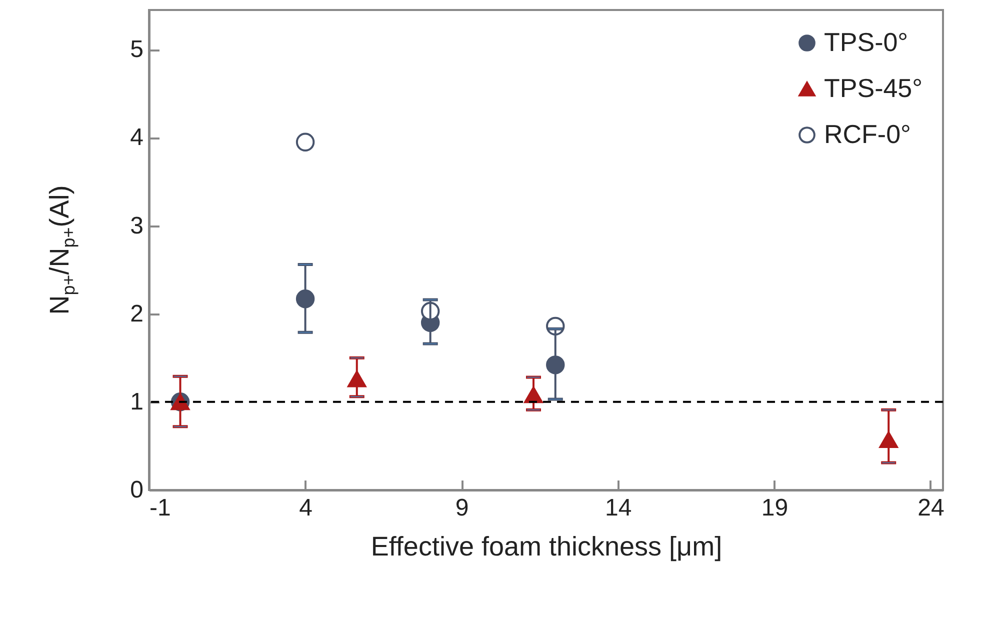 Image resolution: width=995 pixels, height=640 pixels. Describe the element at coordinates (867, 134) in the screenshot. I see `legend-label: RCF-0°` at that location.